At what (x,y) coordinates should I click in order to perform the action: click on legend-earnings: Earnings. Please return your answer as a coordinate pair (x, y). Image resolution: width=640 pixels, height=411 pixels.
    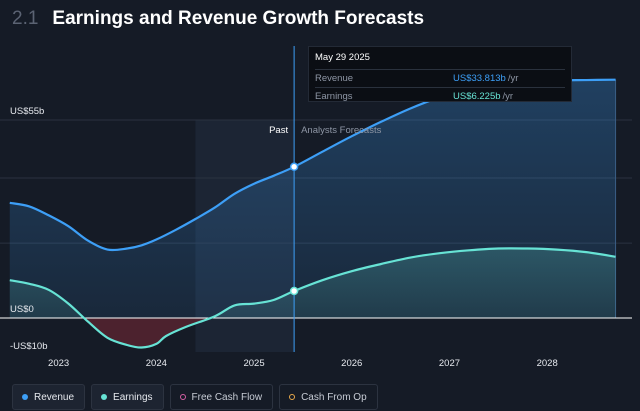
    Looking at the image, I should click on (127, 397).